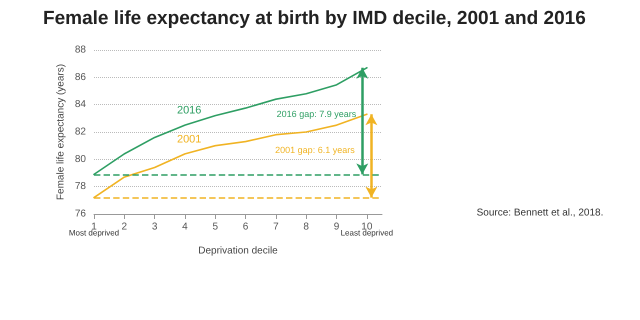 The height and width of the screenshot is (320, 640). What do you see at coordinates (276, 227) in the screenshot?
I see `x-tick-label: 7` at bounding box center [276, 227].